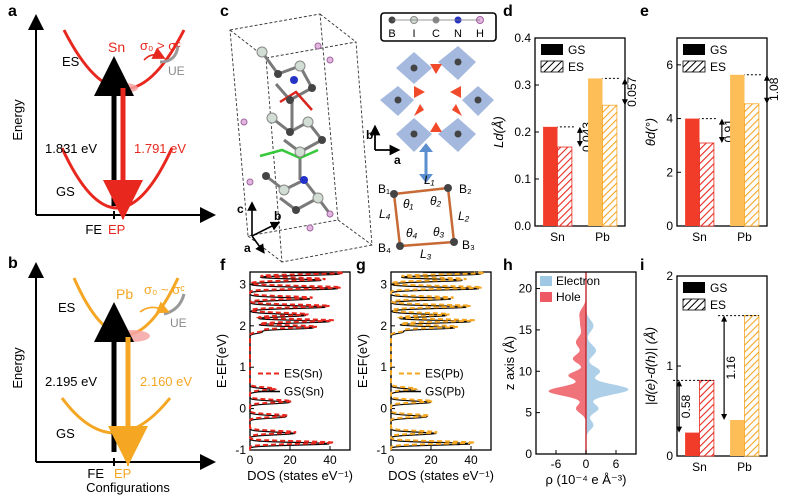 This screenshot has width=798, height=497. What do you see at coordinates (122, 473) in the screenshot?
I see `ep-label: EP` at bounding box center [122, 473].